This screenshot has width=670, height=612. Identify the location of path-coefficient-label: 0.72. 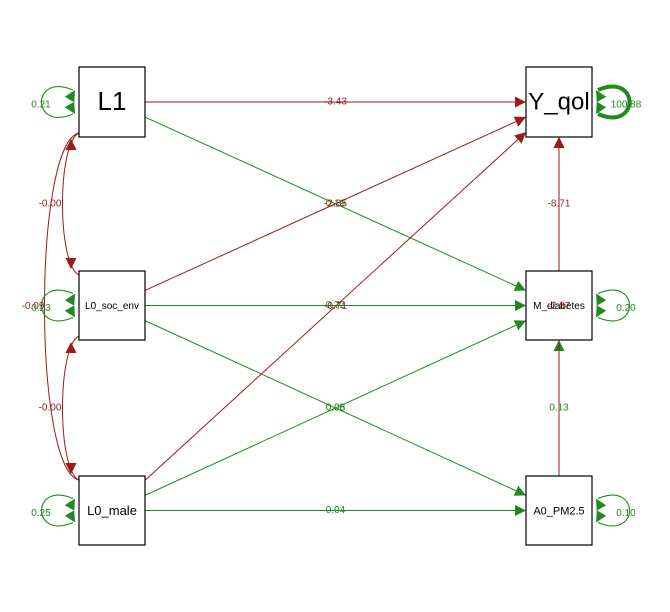
(336, 305).